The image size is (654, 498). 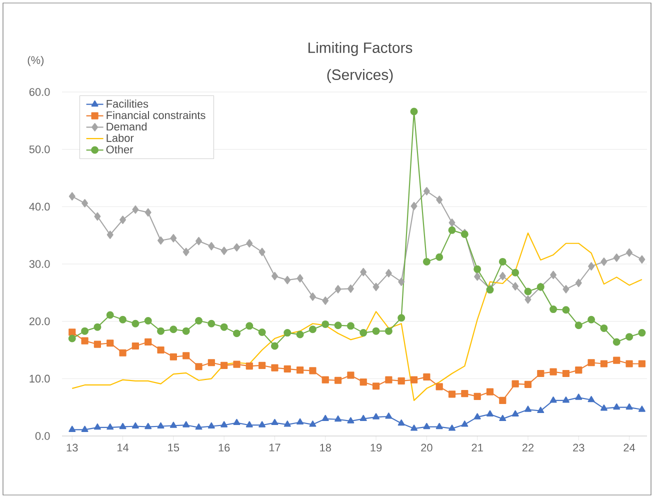 I want to click on x-tick-label: 24, so click(x=630, y=448).